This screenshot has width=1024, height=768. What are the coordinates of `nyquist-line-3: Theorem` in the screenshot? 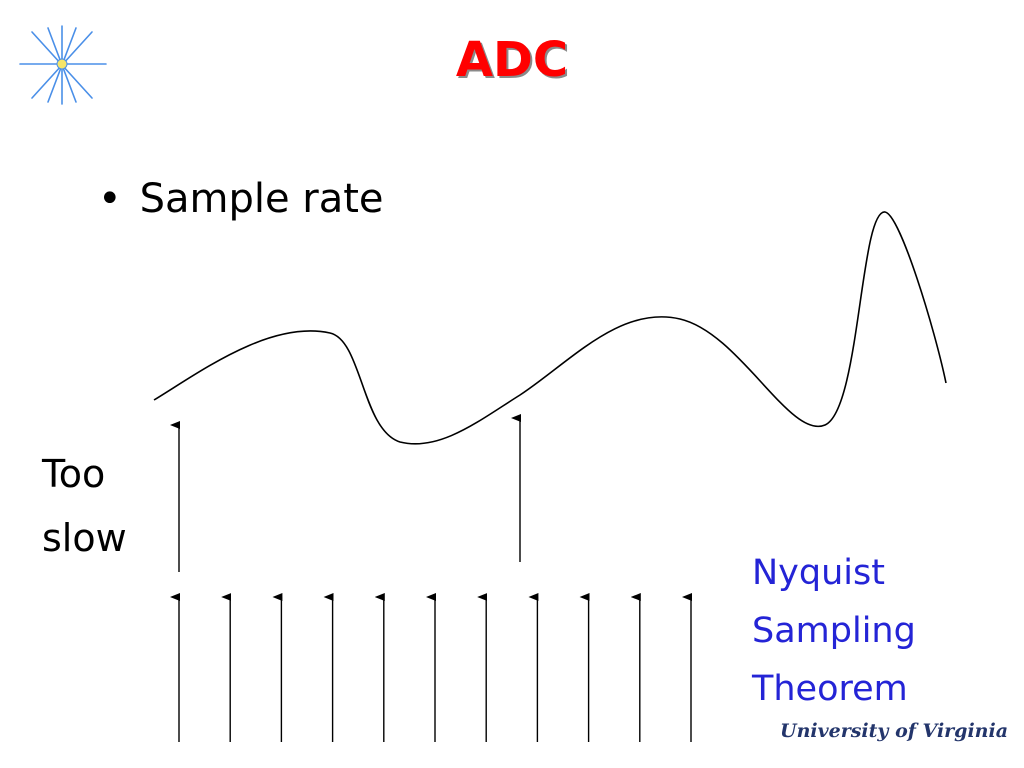 It's located at (830, 689).